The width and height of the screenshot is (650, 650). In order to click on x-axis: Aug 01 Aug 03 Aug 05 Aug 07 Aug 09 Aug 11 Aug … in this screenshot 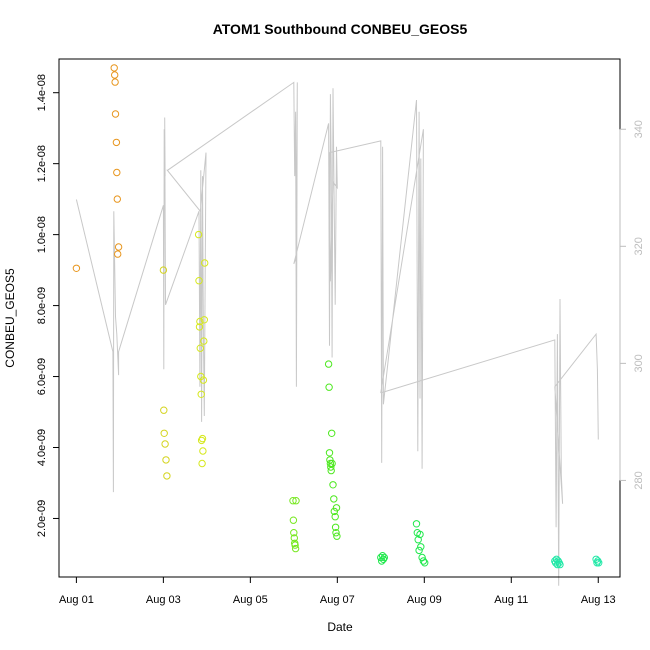, I will do `click(337, 591)`.